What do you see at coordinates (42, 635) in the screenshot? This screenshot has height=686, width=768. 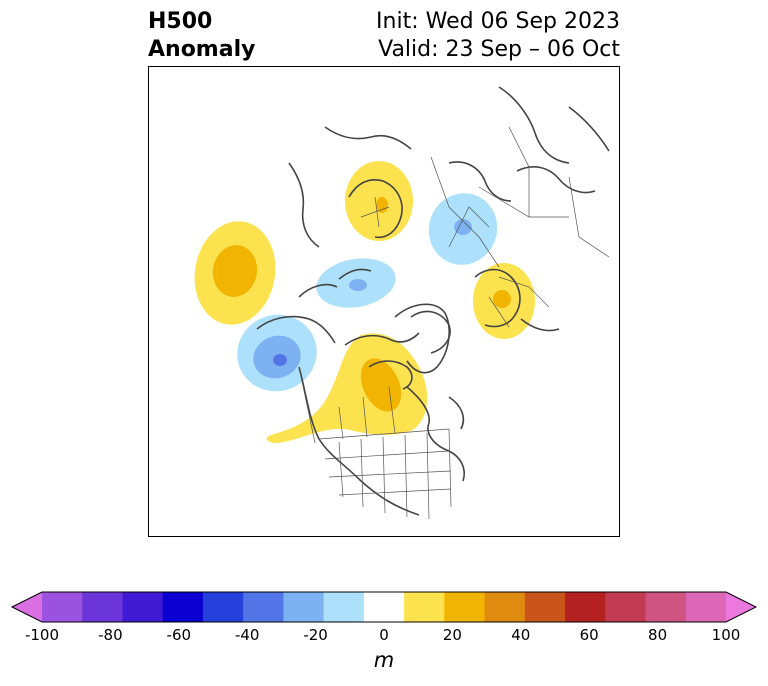 I see `colorbar-tick-label: -100` at bounding box center [42, 635].